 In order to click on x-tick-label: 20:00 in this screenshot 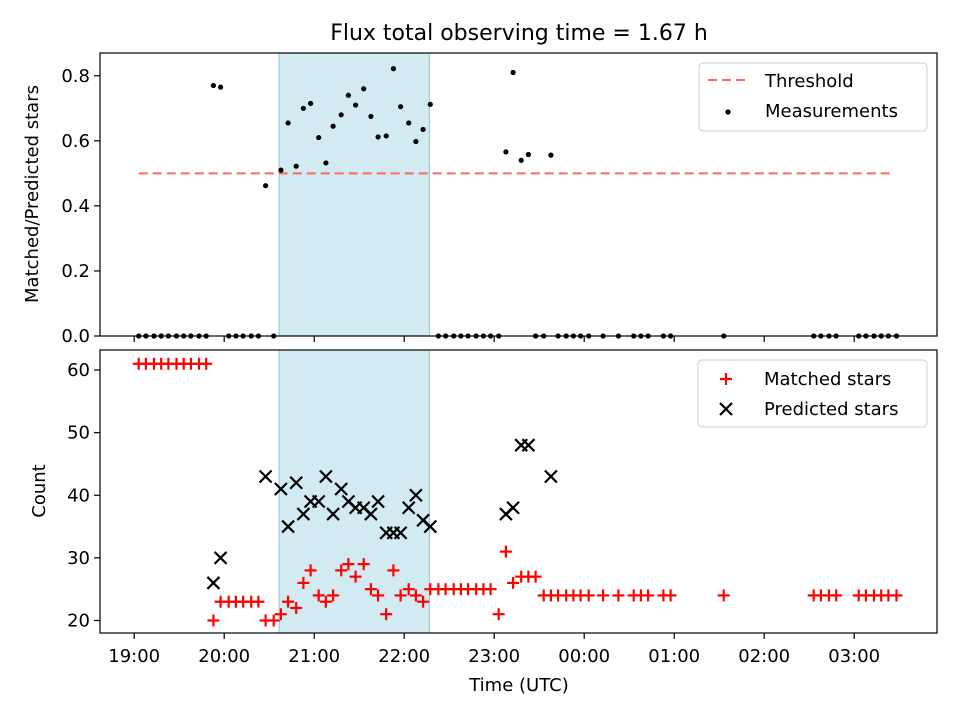, I will do `click(224, 656)`.